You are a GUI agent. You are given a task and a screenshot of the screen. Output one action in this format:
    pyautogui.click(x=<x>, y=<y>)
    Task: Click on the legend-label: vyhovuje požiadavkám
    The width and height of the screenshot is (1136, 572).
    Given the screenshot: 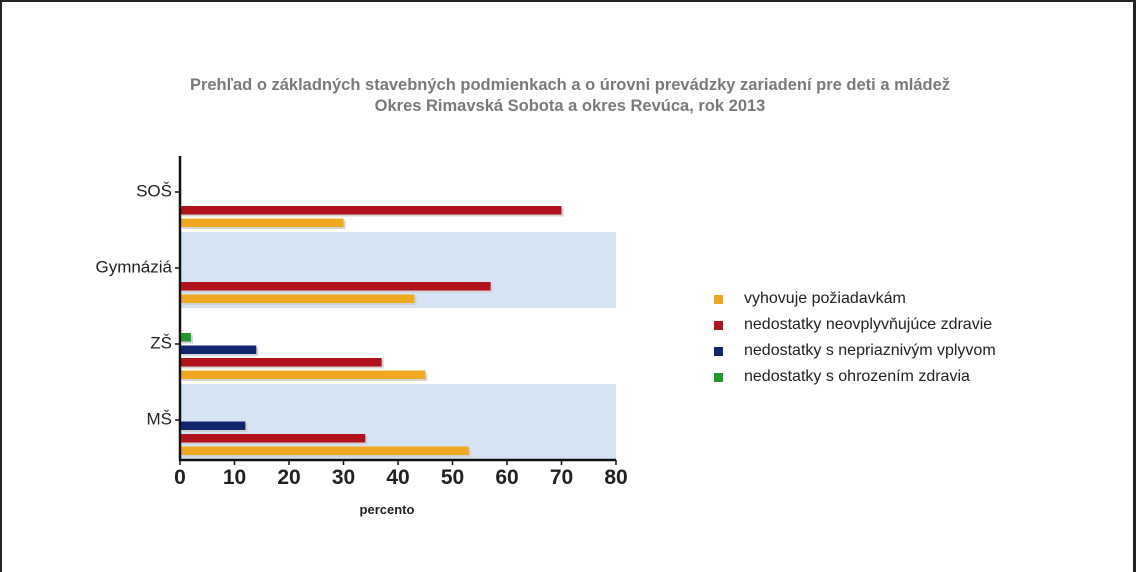 What is the action you would take?
    pyautogui.click(x=825, y=298)
    